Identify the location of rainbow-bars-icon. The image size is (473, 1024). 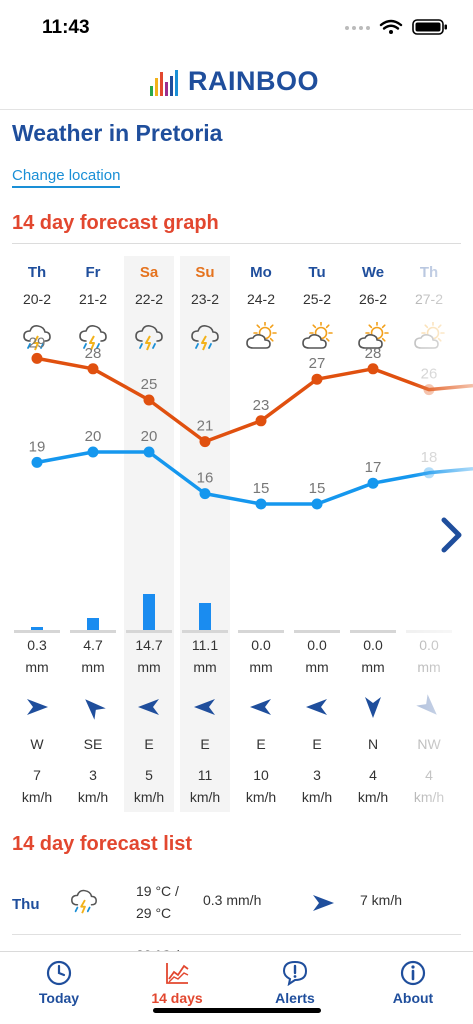
(164, 83).